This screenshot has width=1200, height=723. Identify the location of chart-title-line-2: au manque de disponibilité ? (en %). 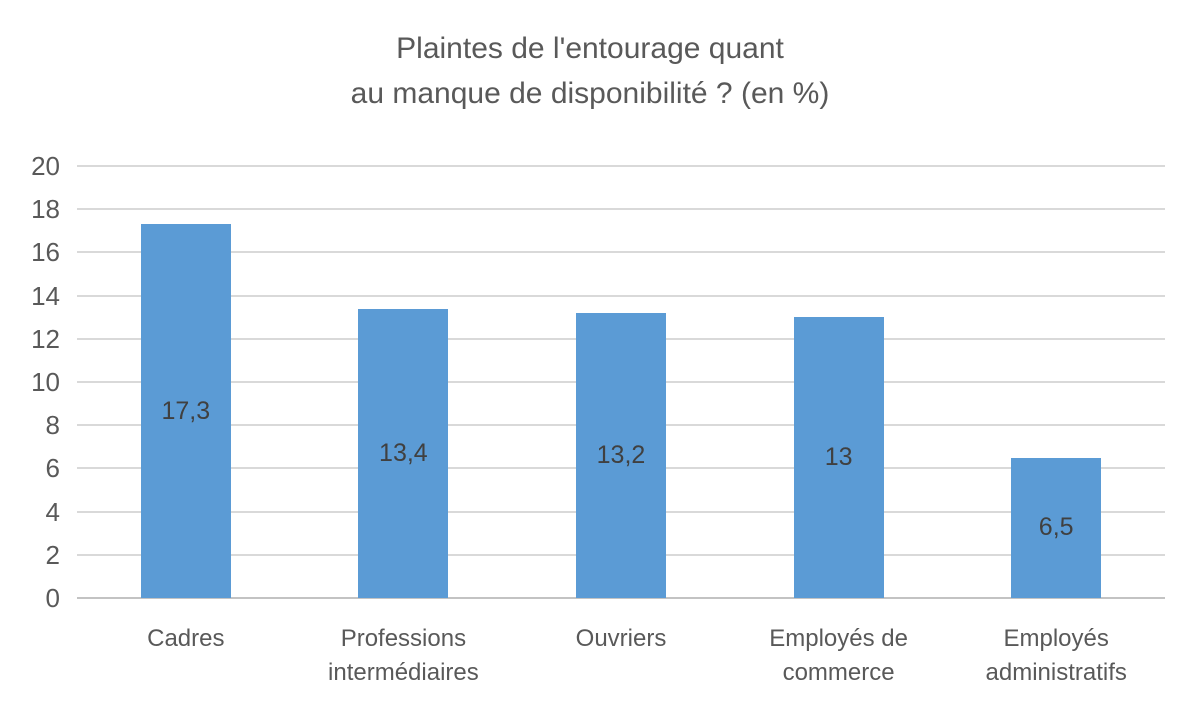
(590, 93).